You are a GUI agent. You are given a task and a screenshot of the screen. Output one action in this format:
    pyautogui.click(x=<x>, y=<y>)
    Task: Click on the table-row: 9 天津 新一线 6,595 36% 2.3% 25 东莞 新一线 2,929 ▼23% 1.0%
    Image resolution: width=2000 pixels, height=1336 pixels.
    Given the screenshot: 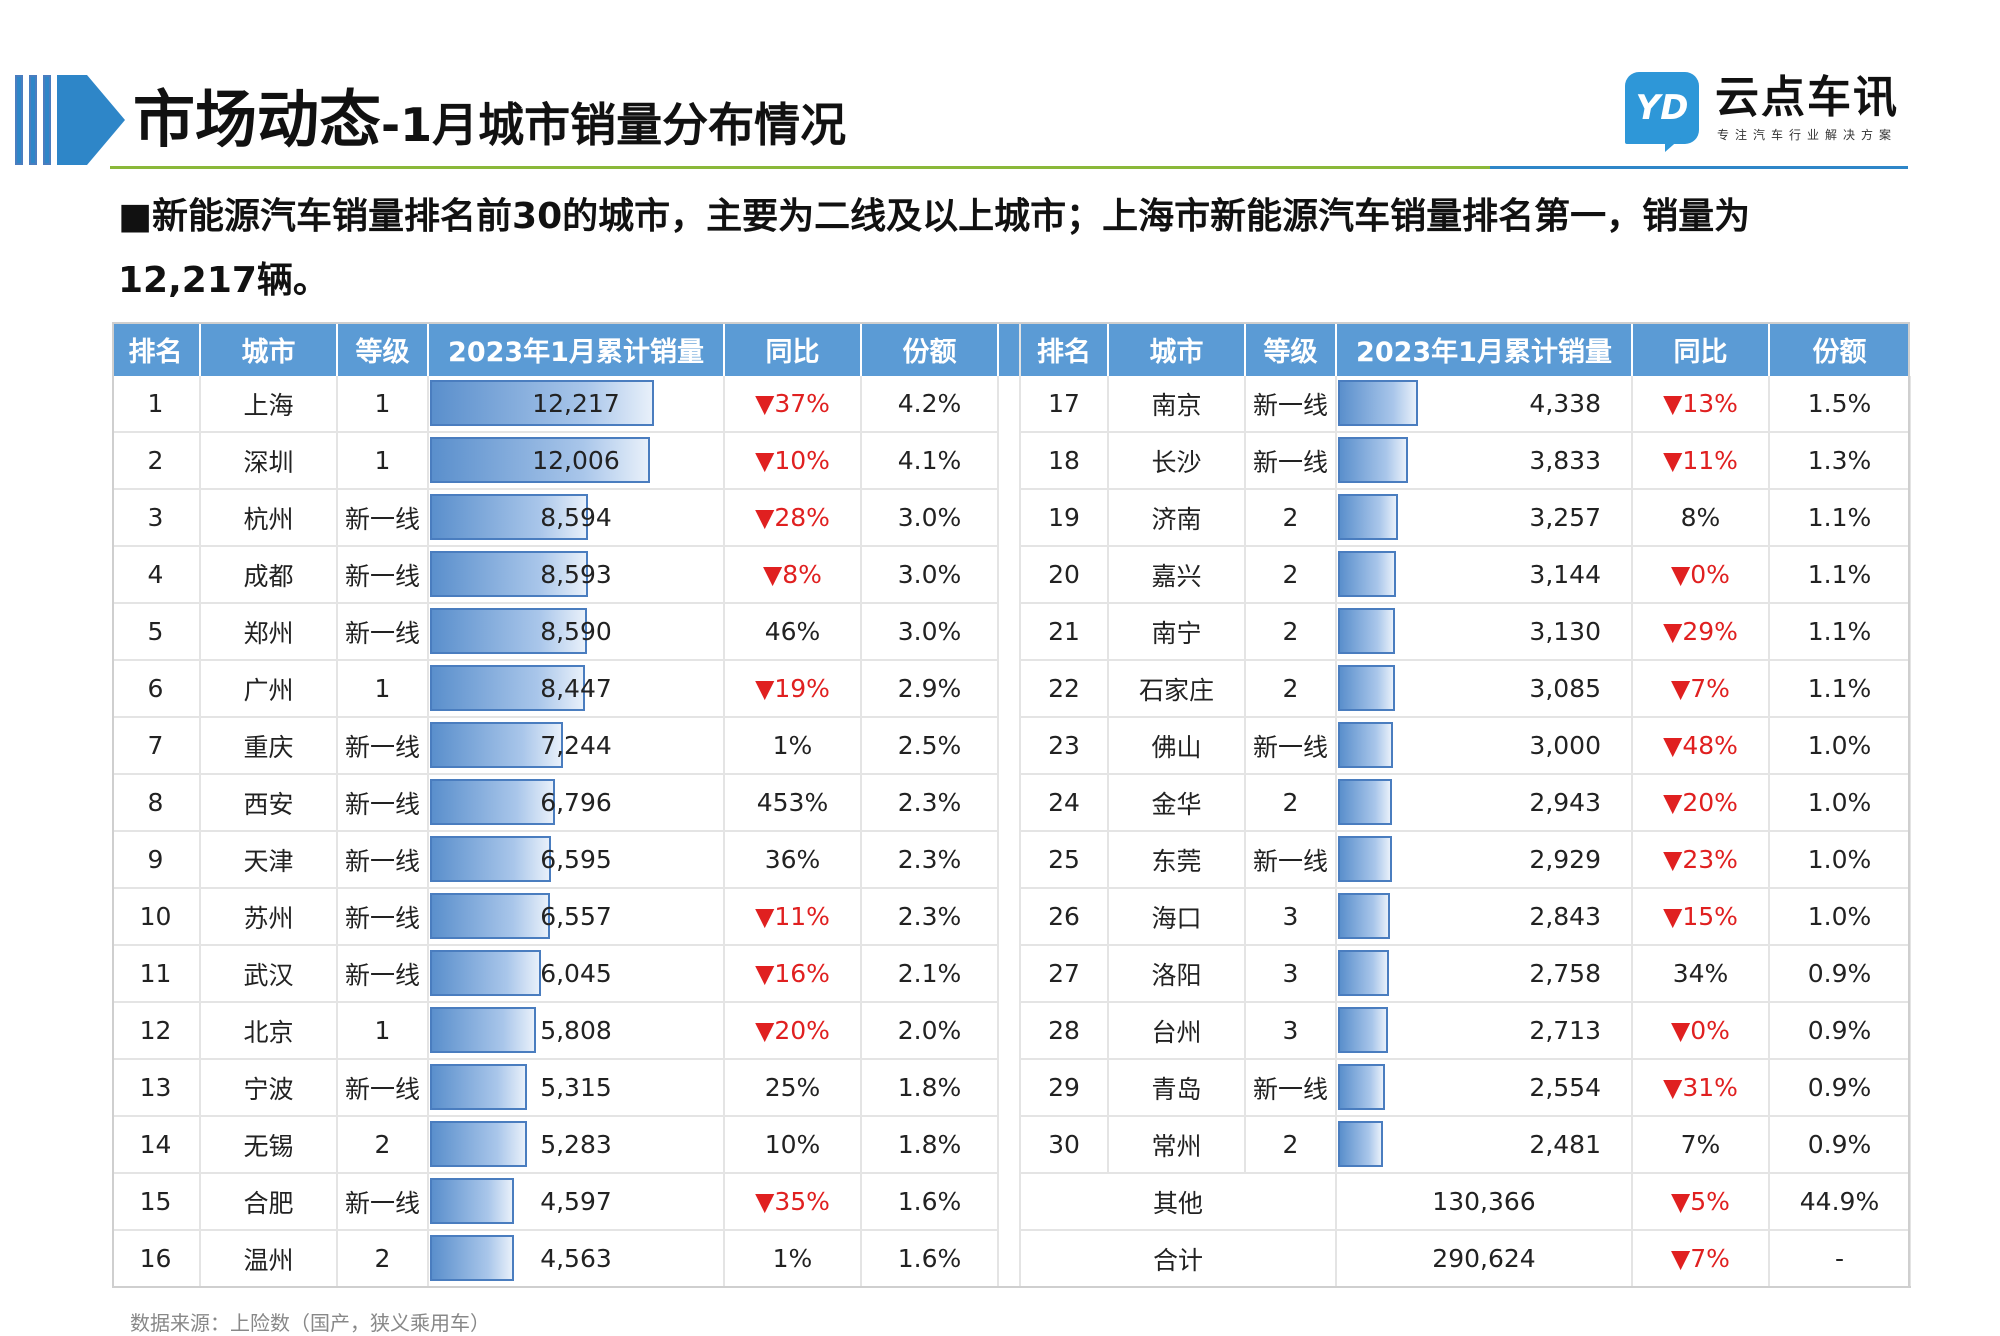 What is the action you would take?
    pyautogui.click(x=1011, y=860)
    